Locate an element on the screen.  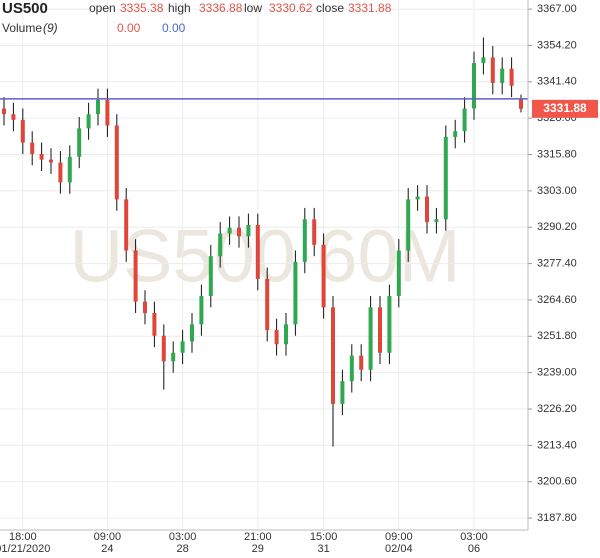
price-tag-label: 3331.88 is located at coordinates (565, 108).